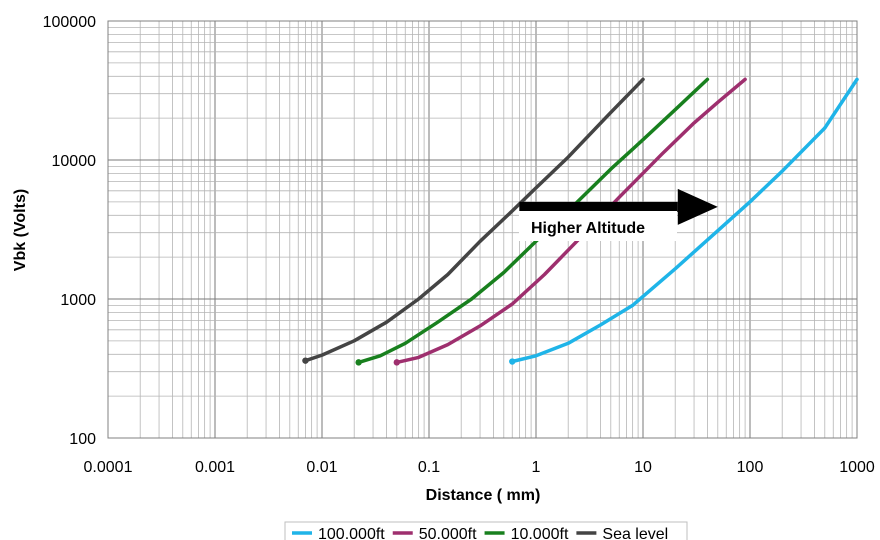 This screenshot has width=880, height=540. What do you see at coordinates (74, 161) in the screenshot?
I see `y-tick-label: 10000` at bounding box center [74, 161].